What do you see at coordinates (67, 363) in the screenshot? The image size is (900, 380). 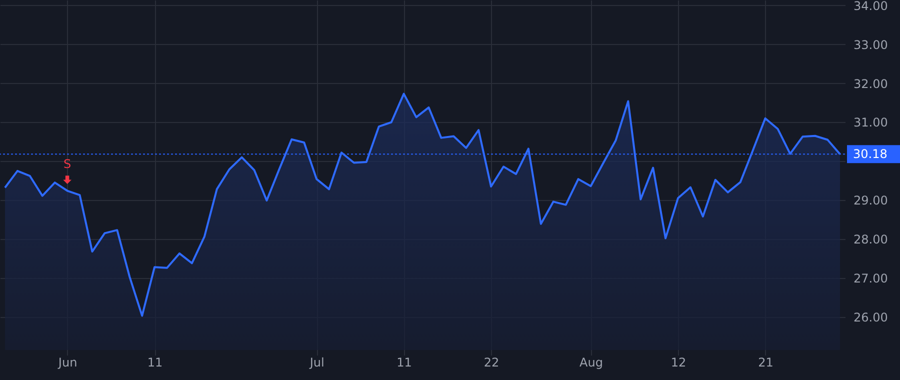 I see `x-tick-label: Jun` at bounding box center [67, 363].